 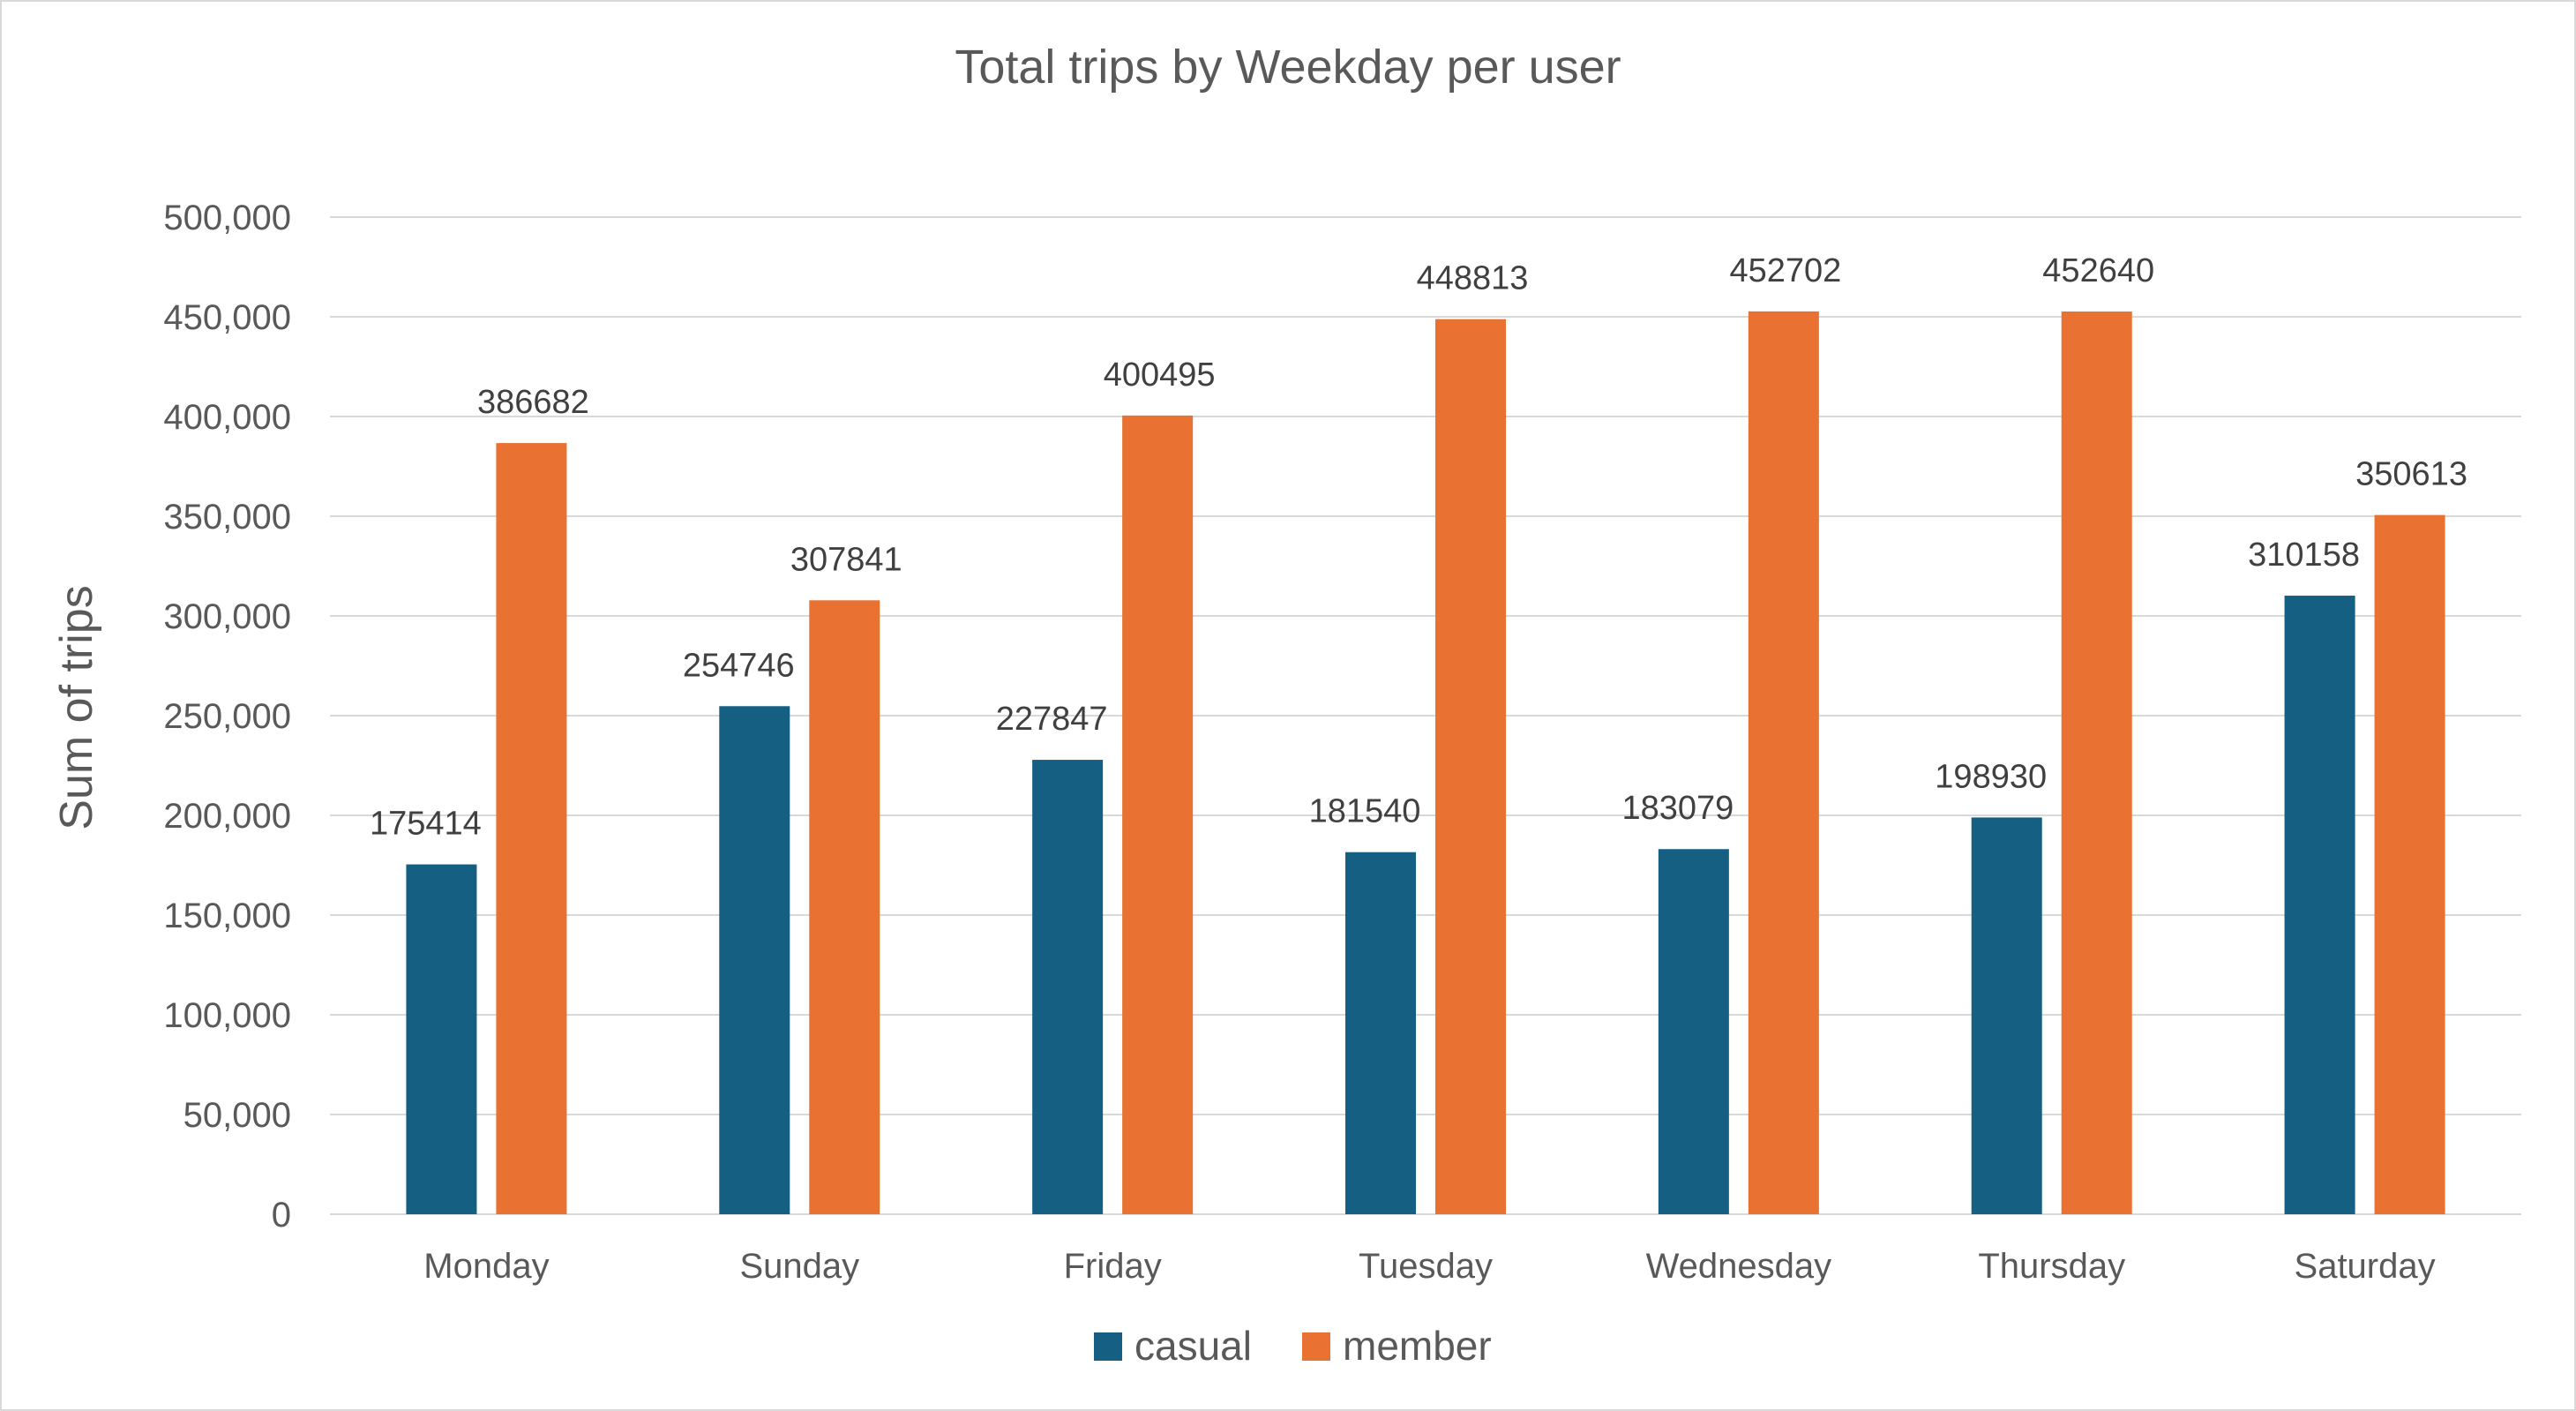 I want to click on y-tick-label: 150,000, so click(x=227, y=916).